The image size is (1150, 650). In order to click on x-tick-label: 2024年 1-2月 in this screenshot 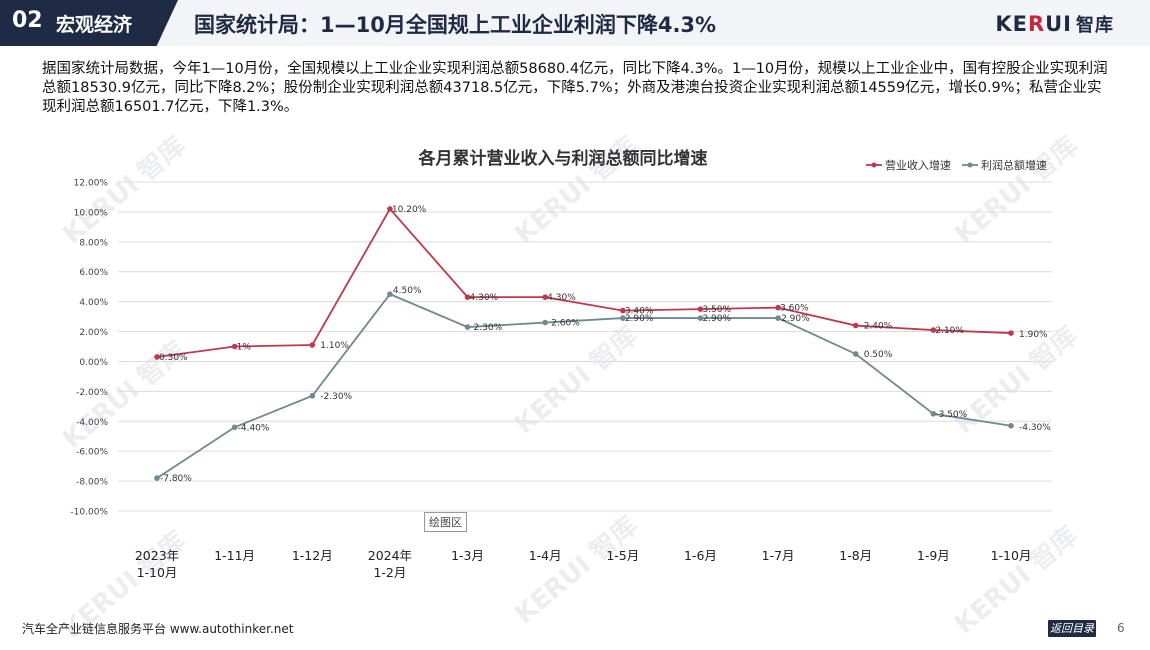, I will do `click(390, 564)`.